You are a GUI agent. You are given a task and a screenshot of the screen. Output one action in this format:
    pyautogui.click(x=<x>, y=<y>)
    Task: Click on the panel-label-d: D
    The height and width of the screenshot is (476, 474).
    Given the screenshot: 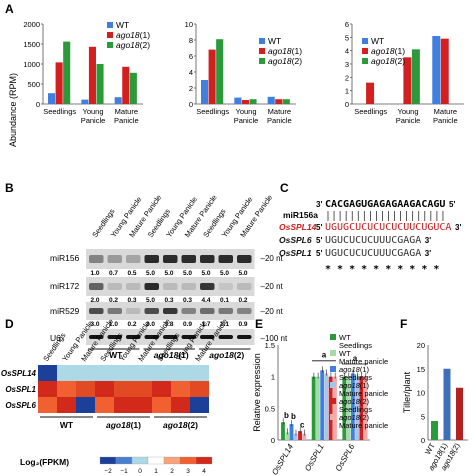 What is the action you would take?
    pyautogui.click(x=9, y=324)
    